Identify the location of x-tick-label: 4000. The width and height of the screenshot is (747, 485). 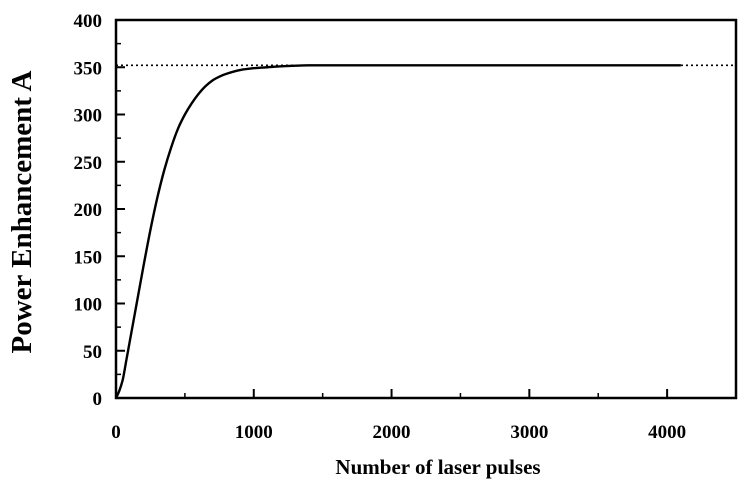
(667, 432).